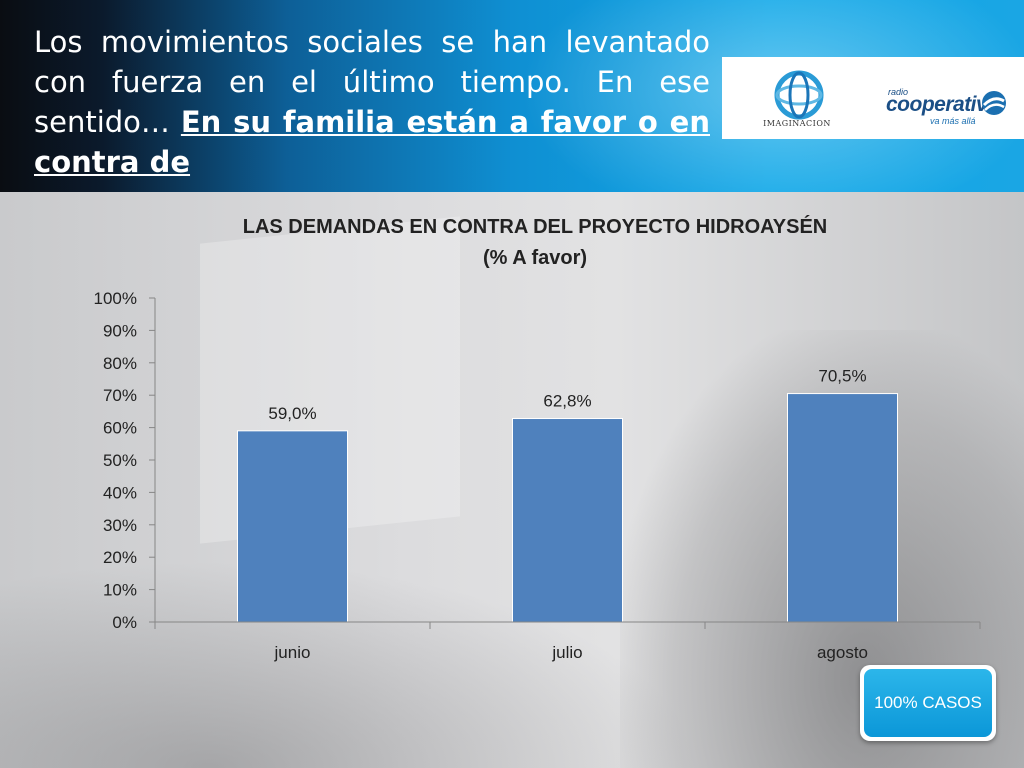 The width and height of the screenshot is (1024, 768). I want to click on y-tick-label: 50%, so click(120, 460).